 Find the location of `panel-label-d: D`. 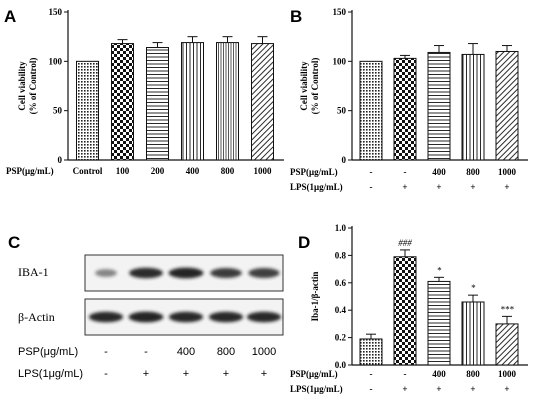

panel-label-d: D is located at coordinates (304, 242).